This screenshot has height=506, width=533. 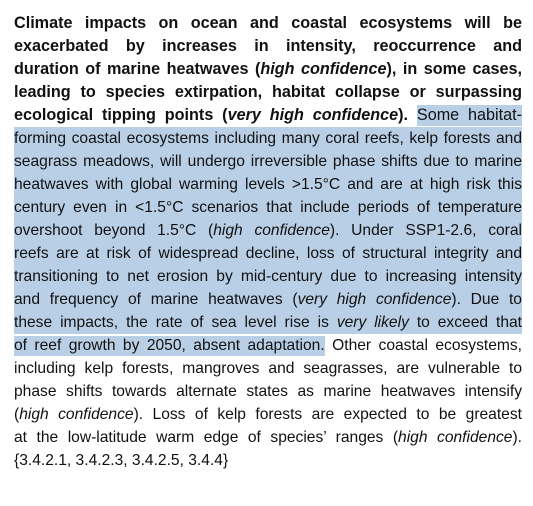 What do you see at coordinates (17, 414) in the screenshot?
I see `text-run: (` at bounding box center [17, 414].